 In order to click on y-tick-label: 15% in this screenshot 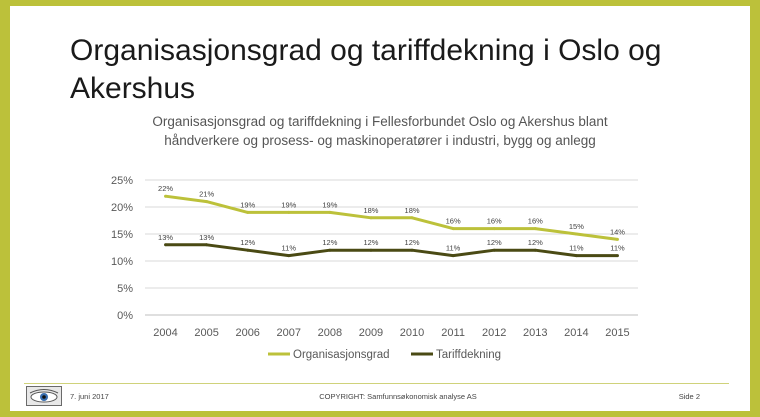, I will do `click(122, 235)`.